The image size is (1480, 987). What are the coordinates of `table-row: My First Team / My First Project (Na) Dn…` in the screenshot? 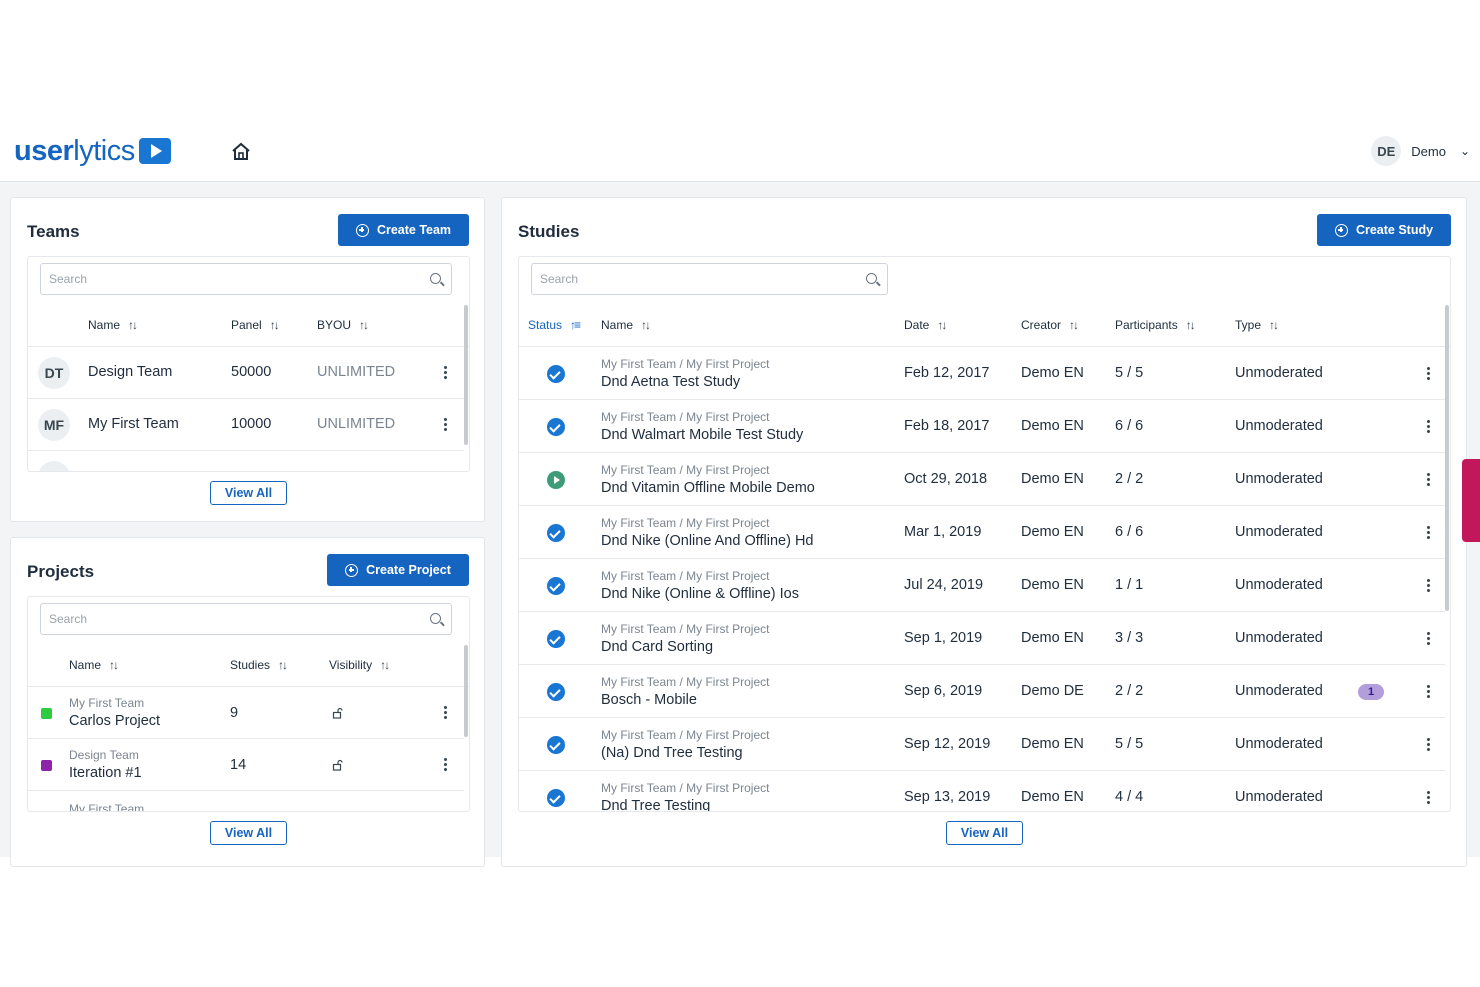 It's located at (982, 744).